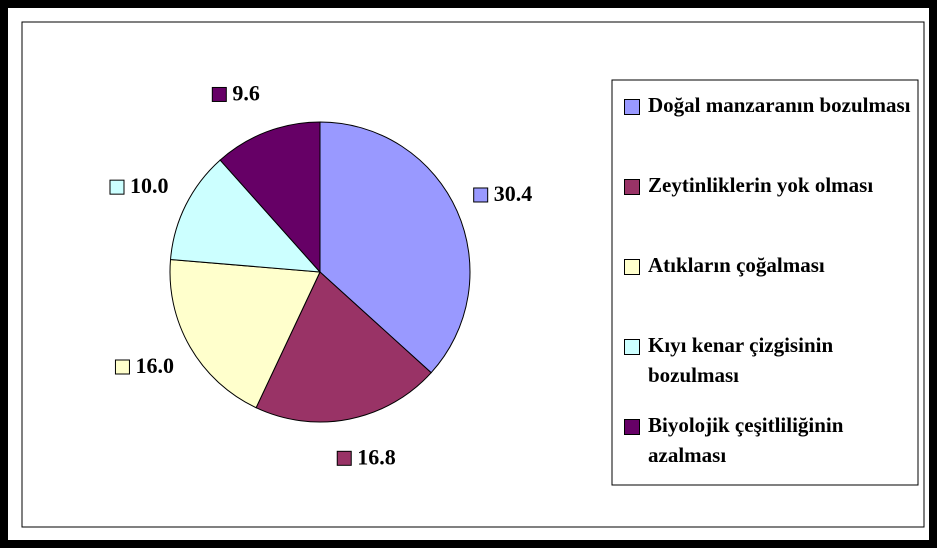 This screenshot has height=548, width=937. Describe the element at coordinates (246, 93) in the screenshot. I see `data-label: 9.6` at that location.